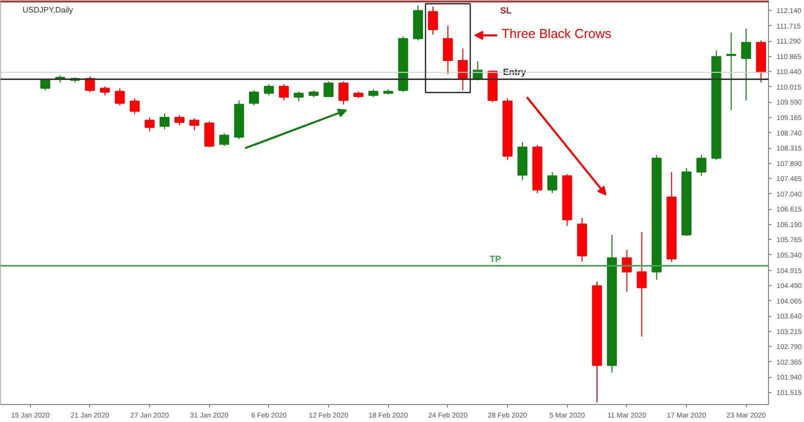 This screenshot has width=804, height=422. I want to click on text: USDJPY,Daily, so click(48, 10).